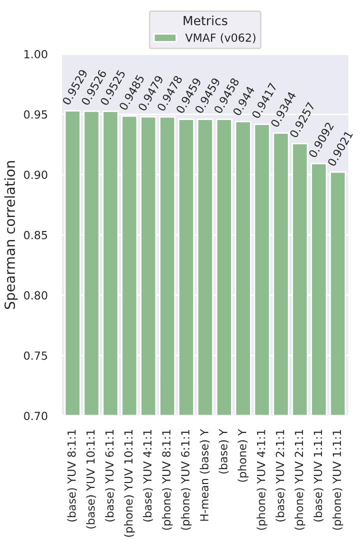  What do you see at coordinates (36, 235) in the screenshot?
I see `y-tick-label: 0.85` at bounding box center [36, 235].